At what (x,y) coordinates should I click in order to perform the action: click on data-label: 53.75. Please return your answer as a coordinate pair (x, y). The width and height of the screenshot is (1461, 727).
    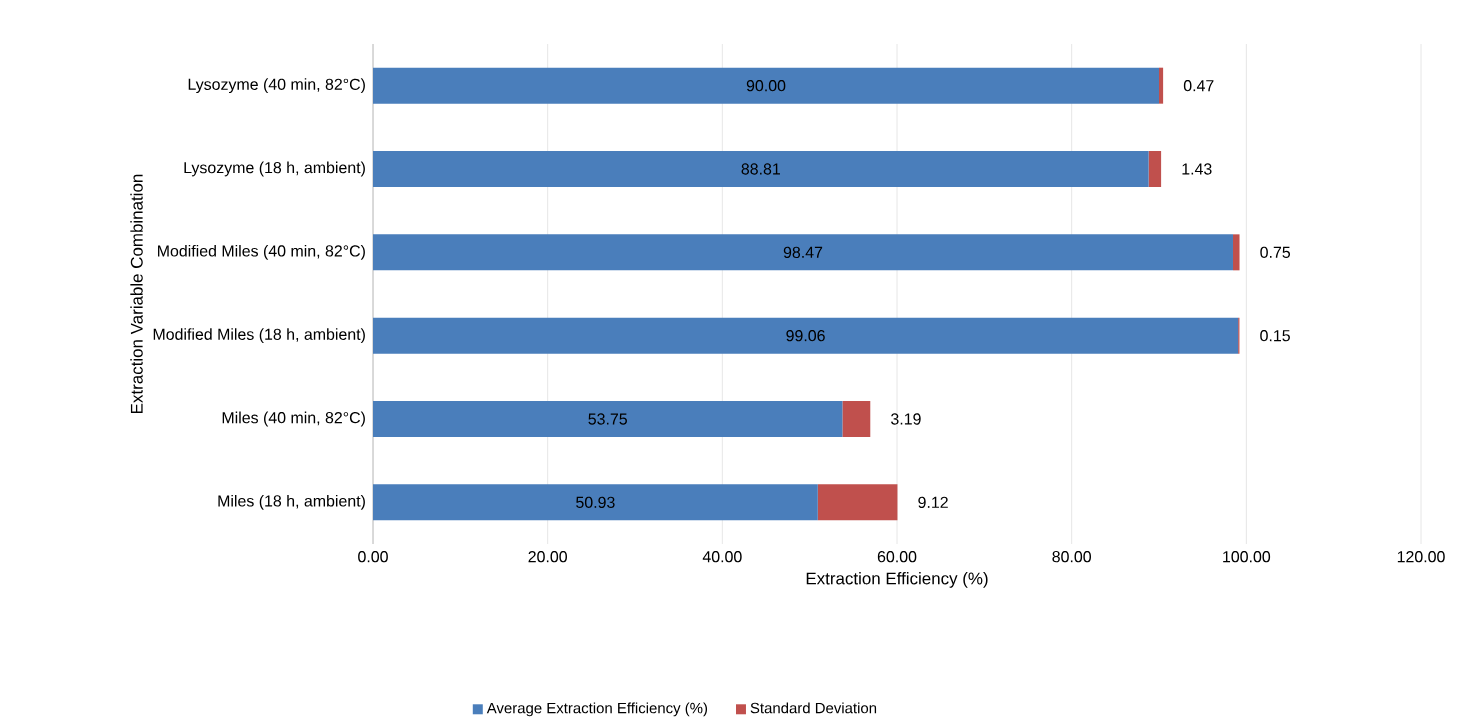
    Looking at the image, I should click on (607, 419).